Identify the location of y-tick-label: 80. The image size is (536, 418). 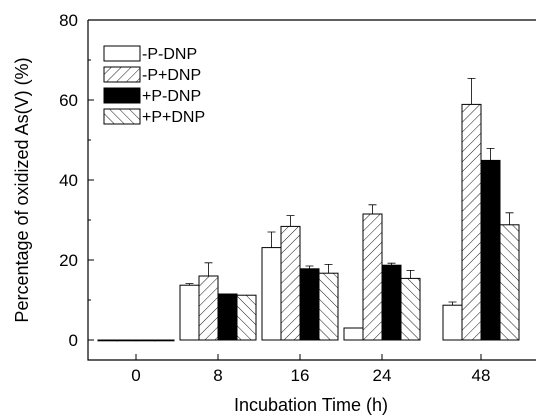
(68, 20).